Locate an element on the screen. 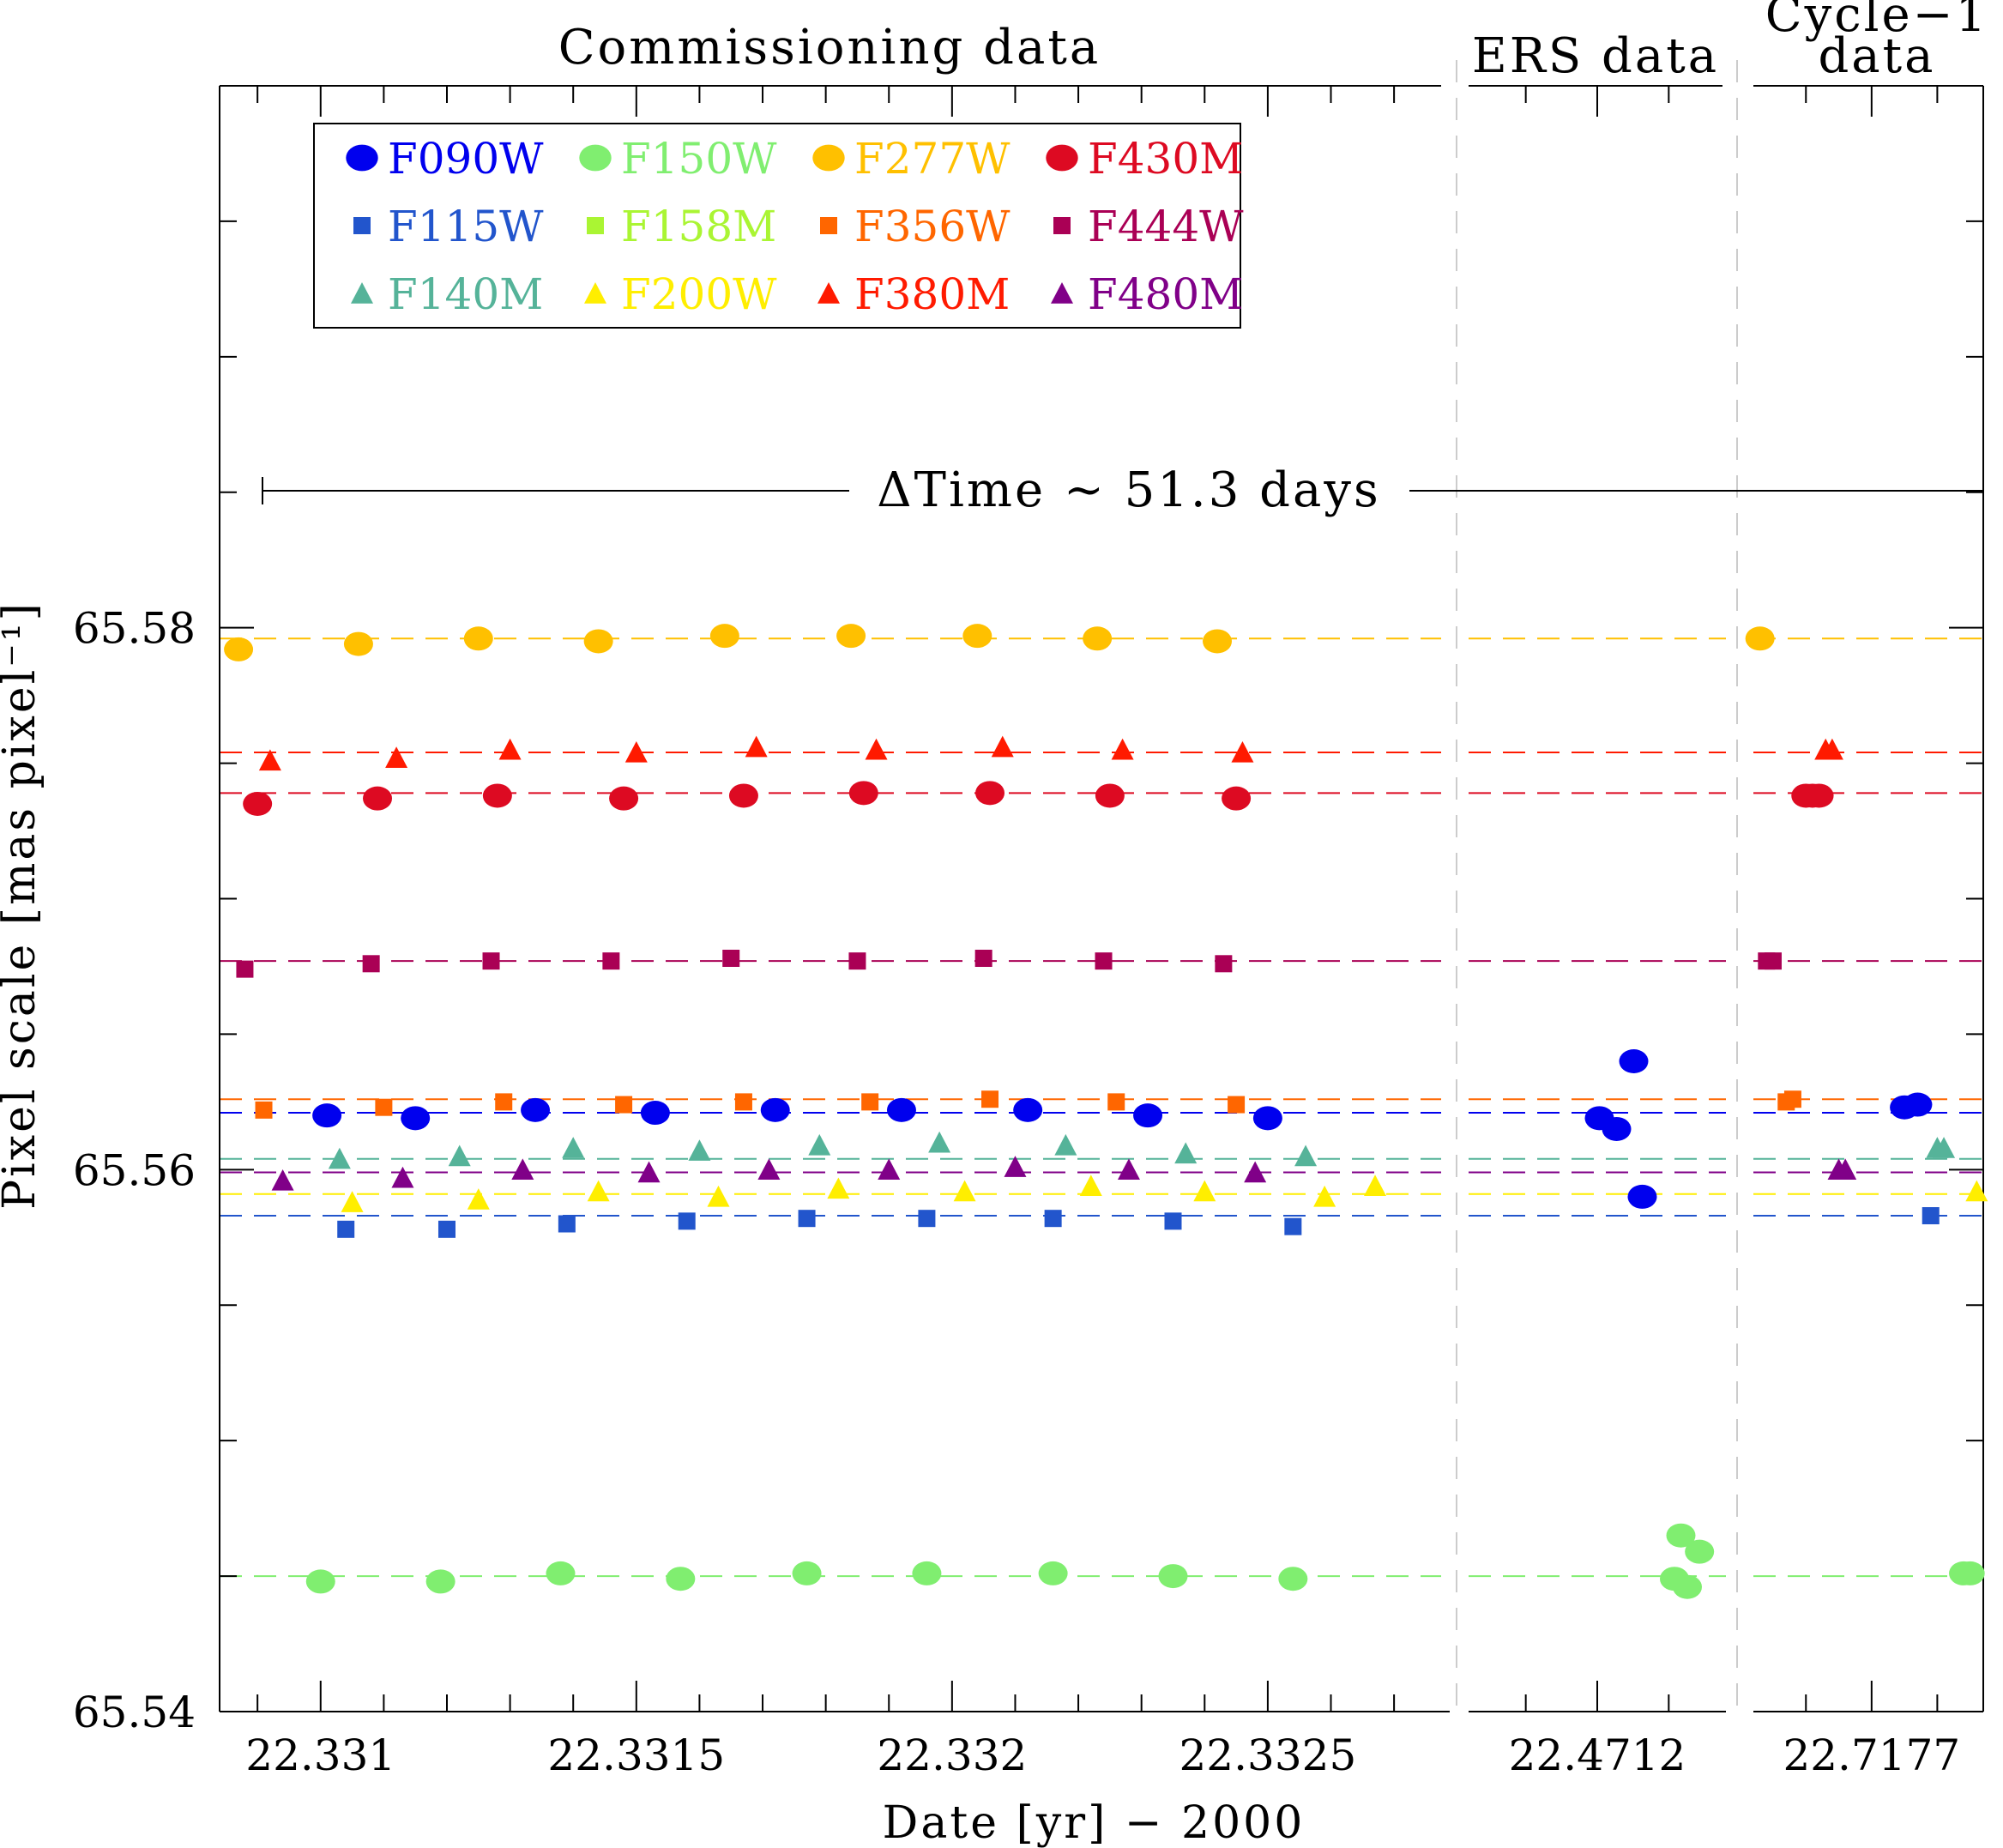  legend-label-f480m: F480M is located at coordinates (1165, 294).